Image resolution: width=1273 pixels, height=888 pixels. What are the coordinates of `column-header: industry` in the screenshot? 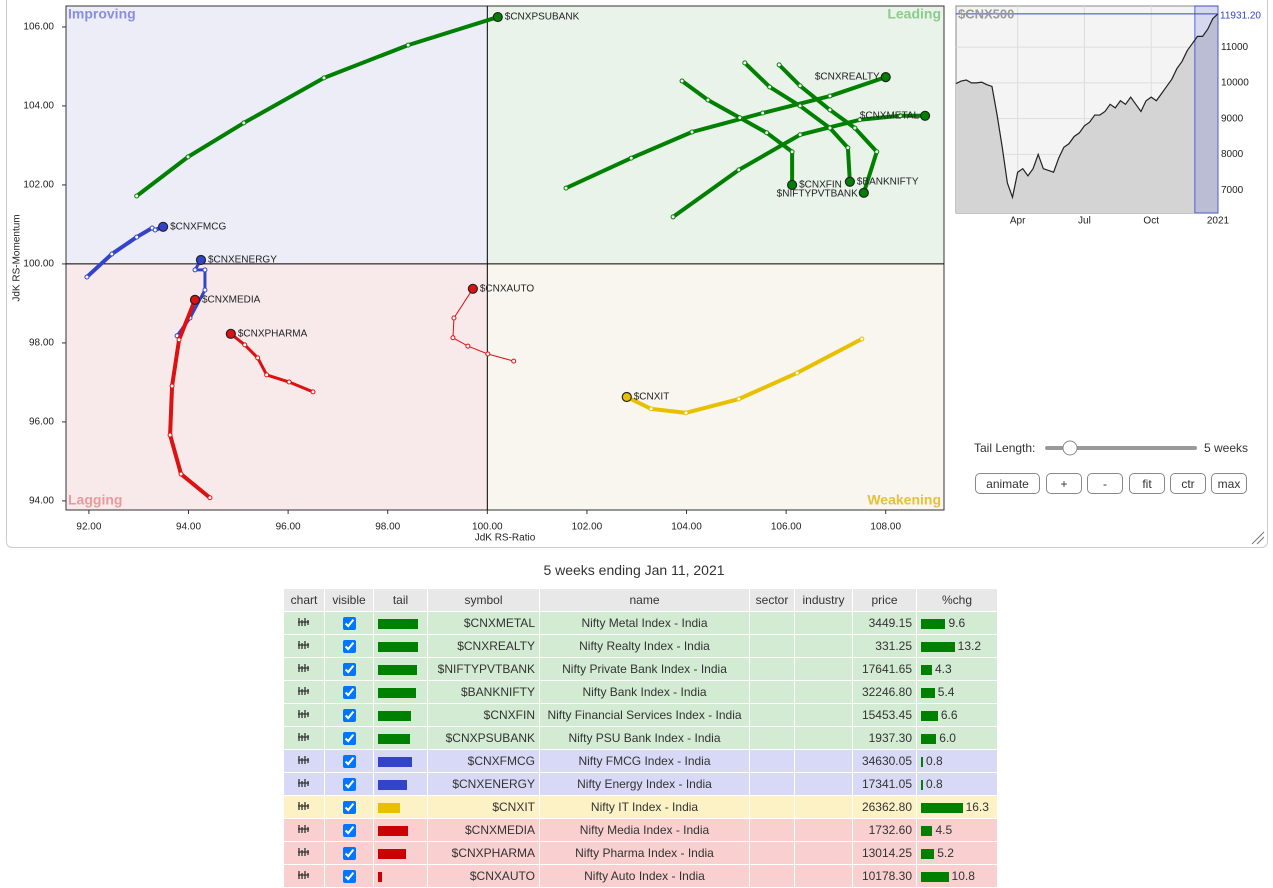 It's located at (823, 600).